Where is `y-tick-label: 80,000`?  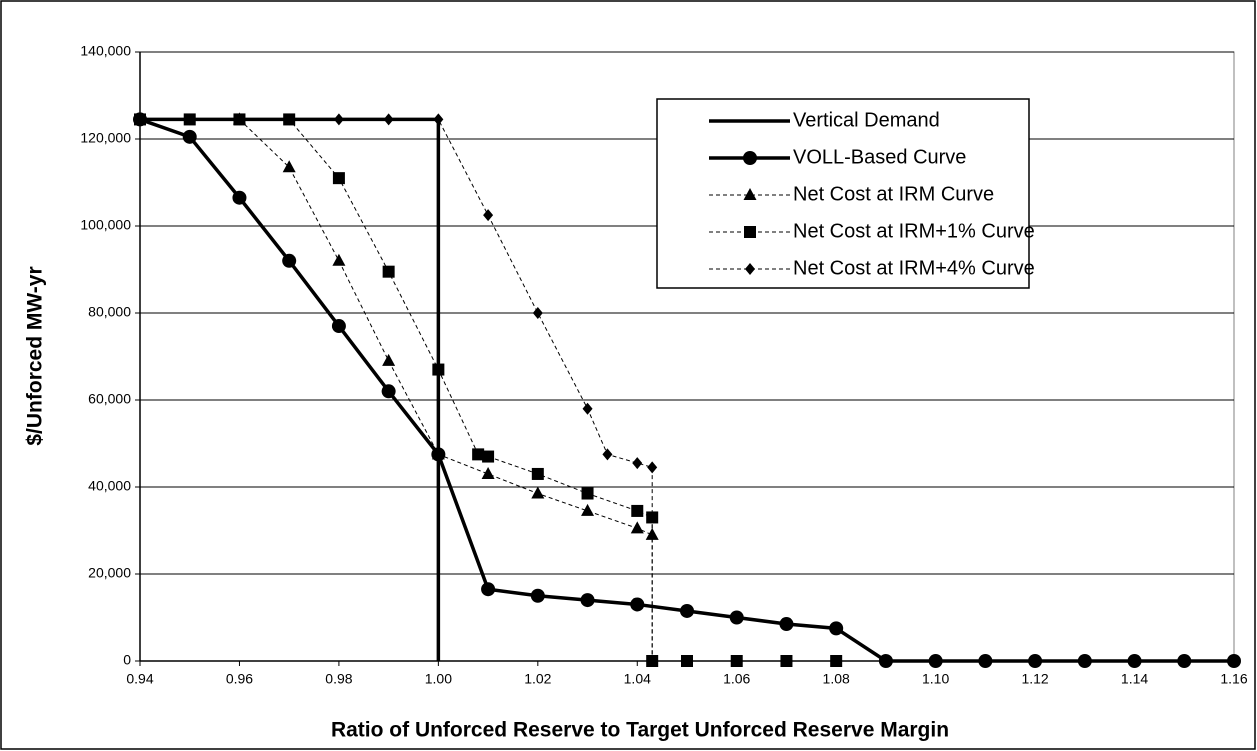
y-tick-label: 80,000 is located at coordinates (109, 312).